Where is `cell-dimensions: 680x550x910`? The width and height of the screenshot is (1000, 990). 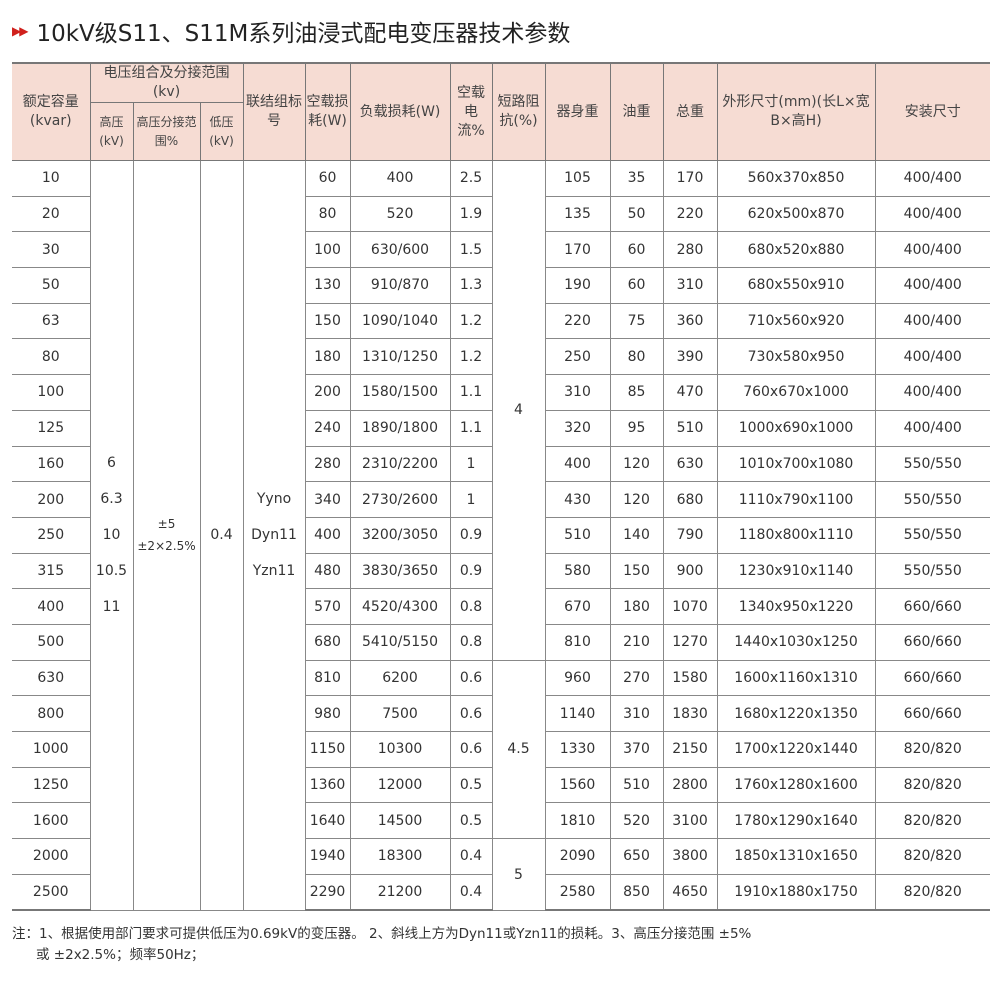
cell-dimensions: 680x550x910 is located at coordinates (796, 285).